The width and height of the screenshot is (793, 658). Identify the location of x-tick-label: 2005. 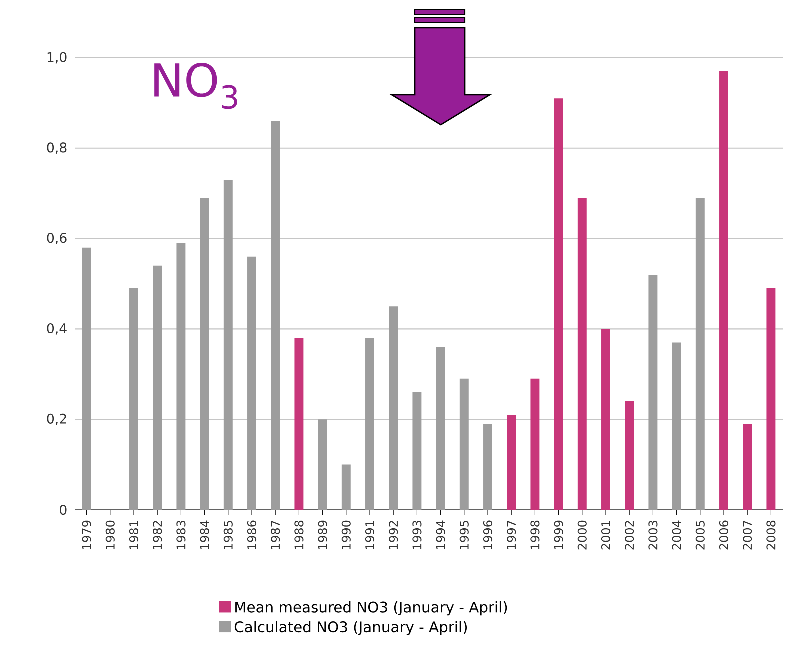
(700, 535).